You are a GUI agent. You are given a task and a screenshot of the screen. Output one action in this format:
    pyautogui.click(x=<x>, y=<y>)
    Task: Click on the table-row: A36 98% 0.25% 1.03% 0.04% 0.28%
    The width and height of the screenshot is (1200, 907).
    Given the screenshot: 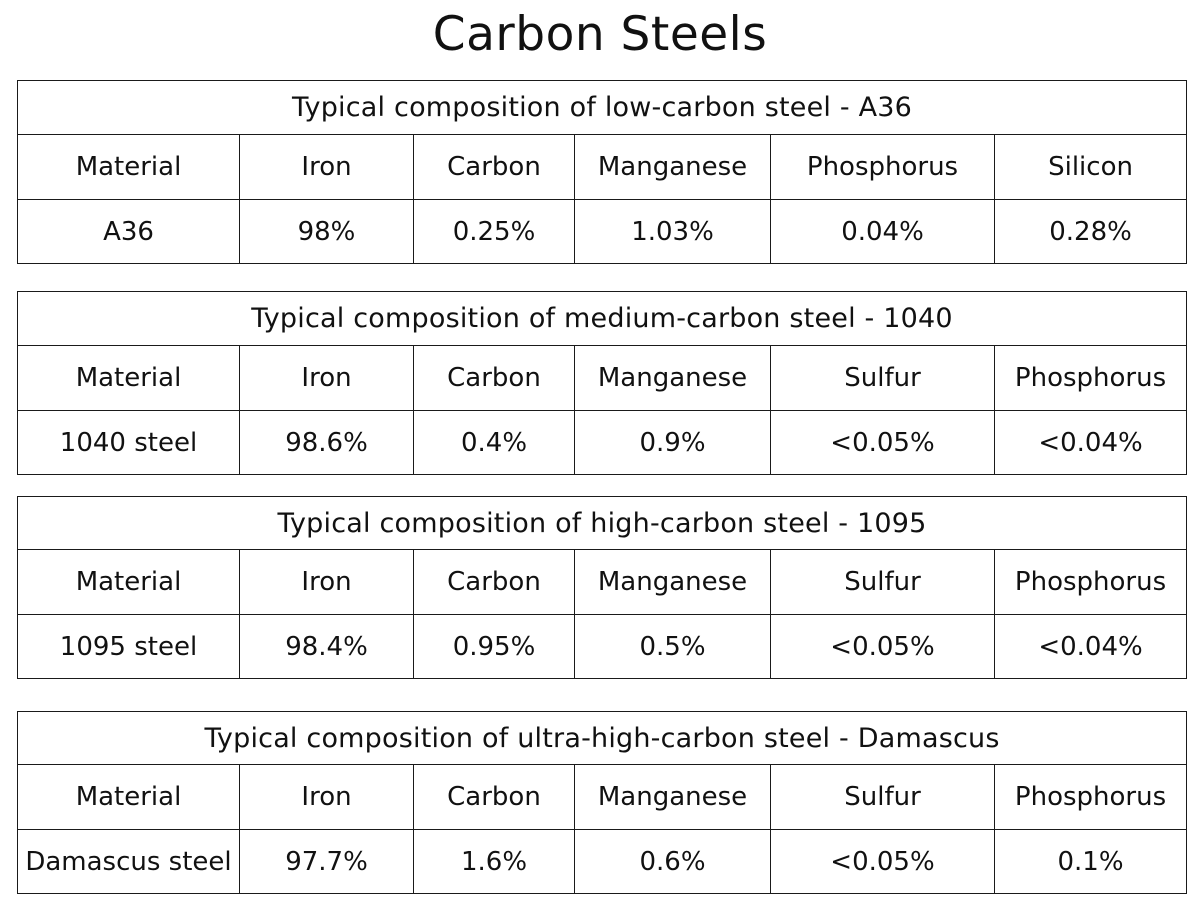 What is the action you would take?
    pyautogui.click(x=602, y=231)
    